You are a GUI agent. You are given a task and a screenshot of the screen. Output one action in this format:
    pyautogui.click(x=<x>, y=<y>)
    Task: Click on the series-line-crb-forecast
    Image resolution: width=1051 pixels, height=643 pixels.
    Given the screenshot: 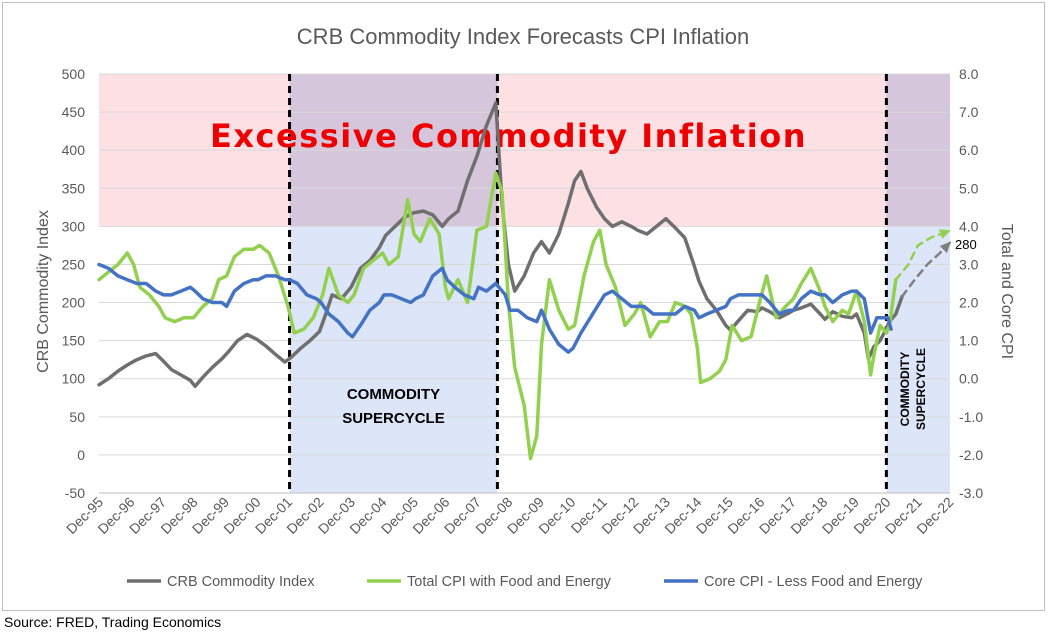 What is the action you would take?
    pyautogui.click(x=926, y=269)
    